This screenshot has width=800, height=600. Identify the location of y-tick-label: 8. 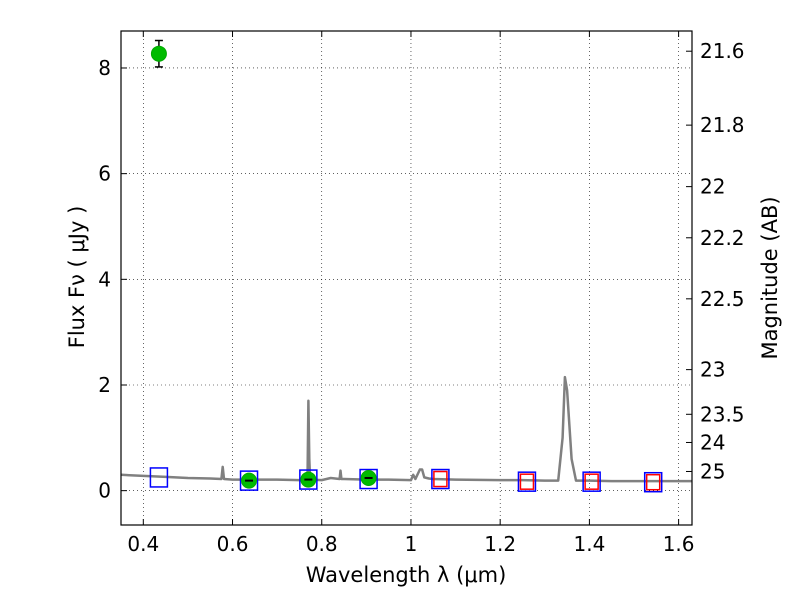
(104, 68).